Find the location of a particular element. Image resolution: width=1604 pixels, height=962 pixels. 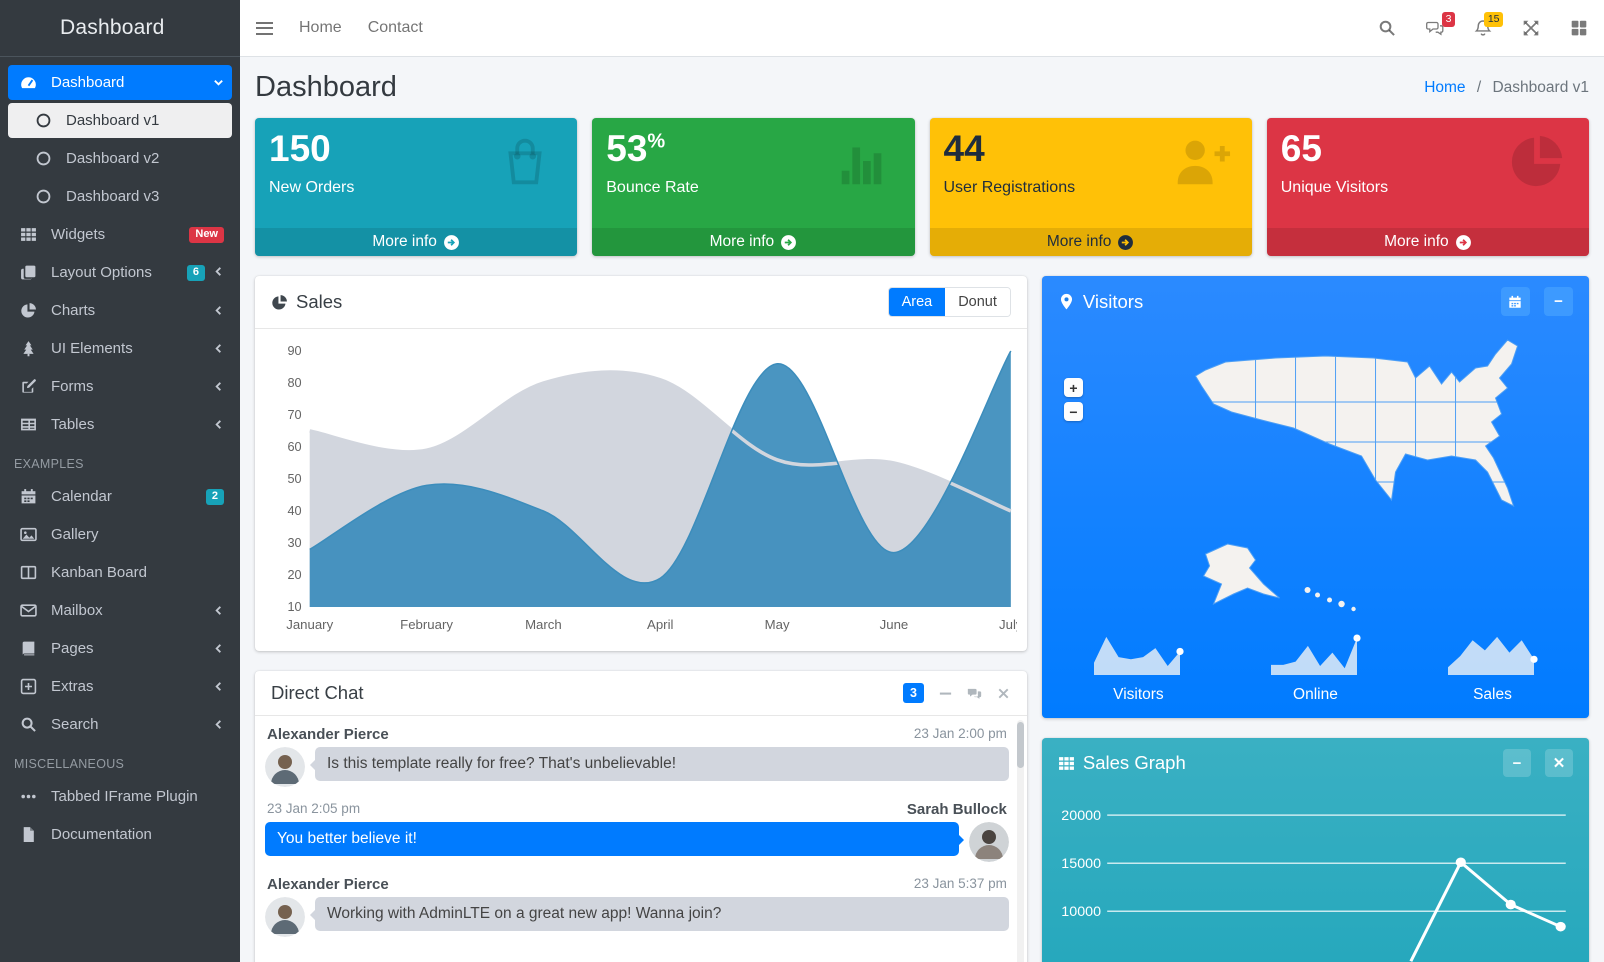

svg-text: 50 is located at coordinates (294, 479).